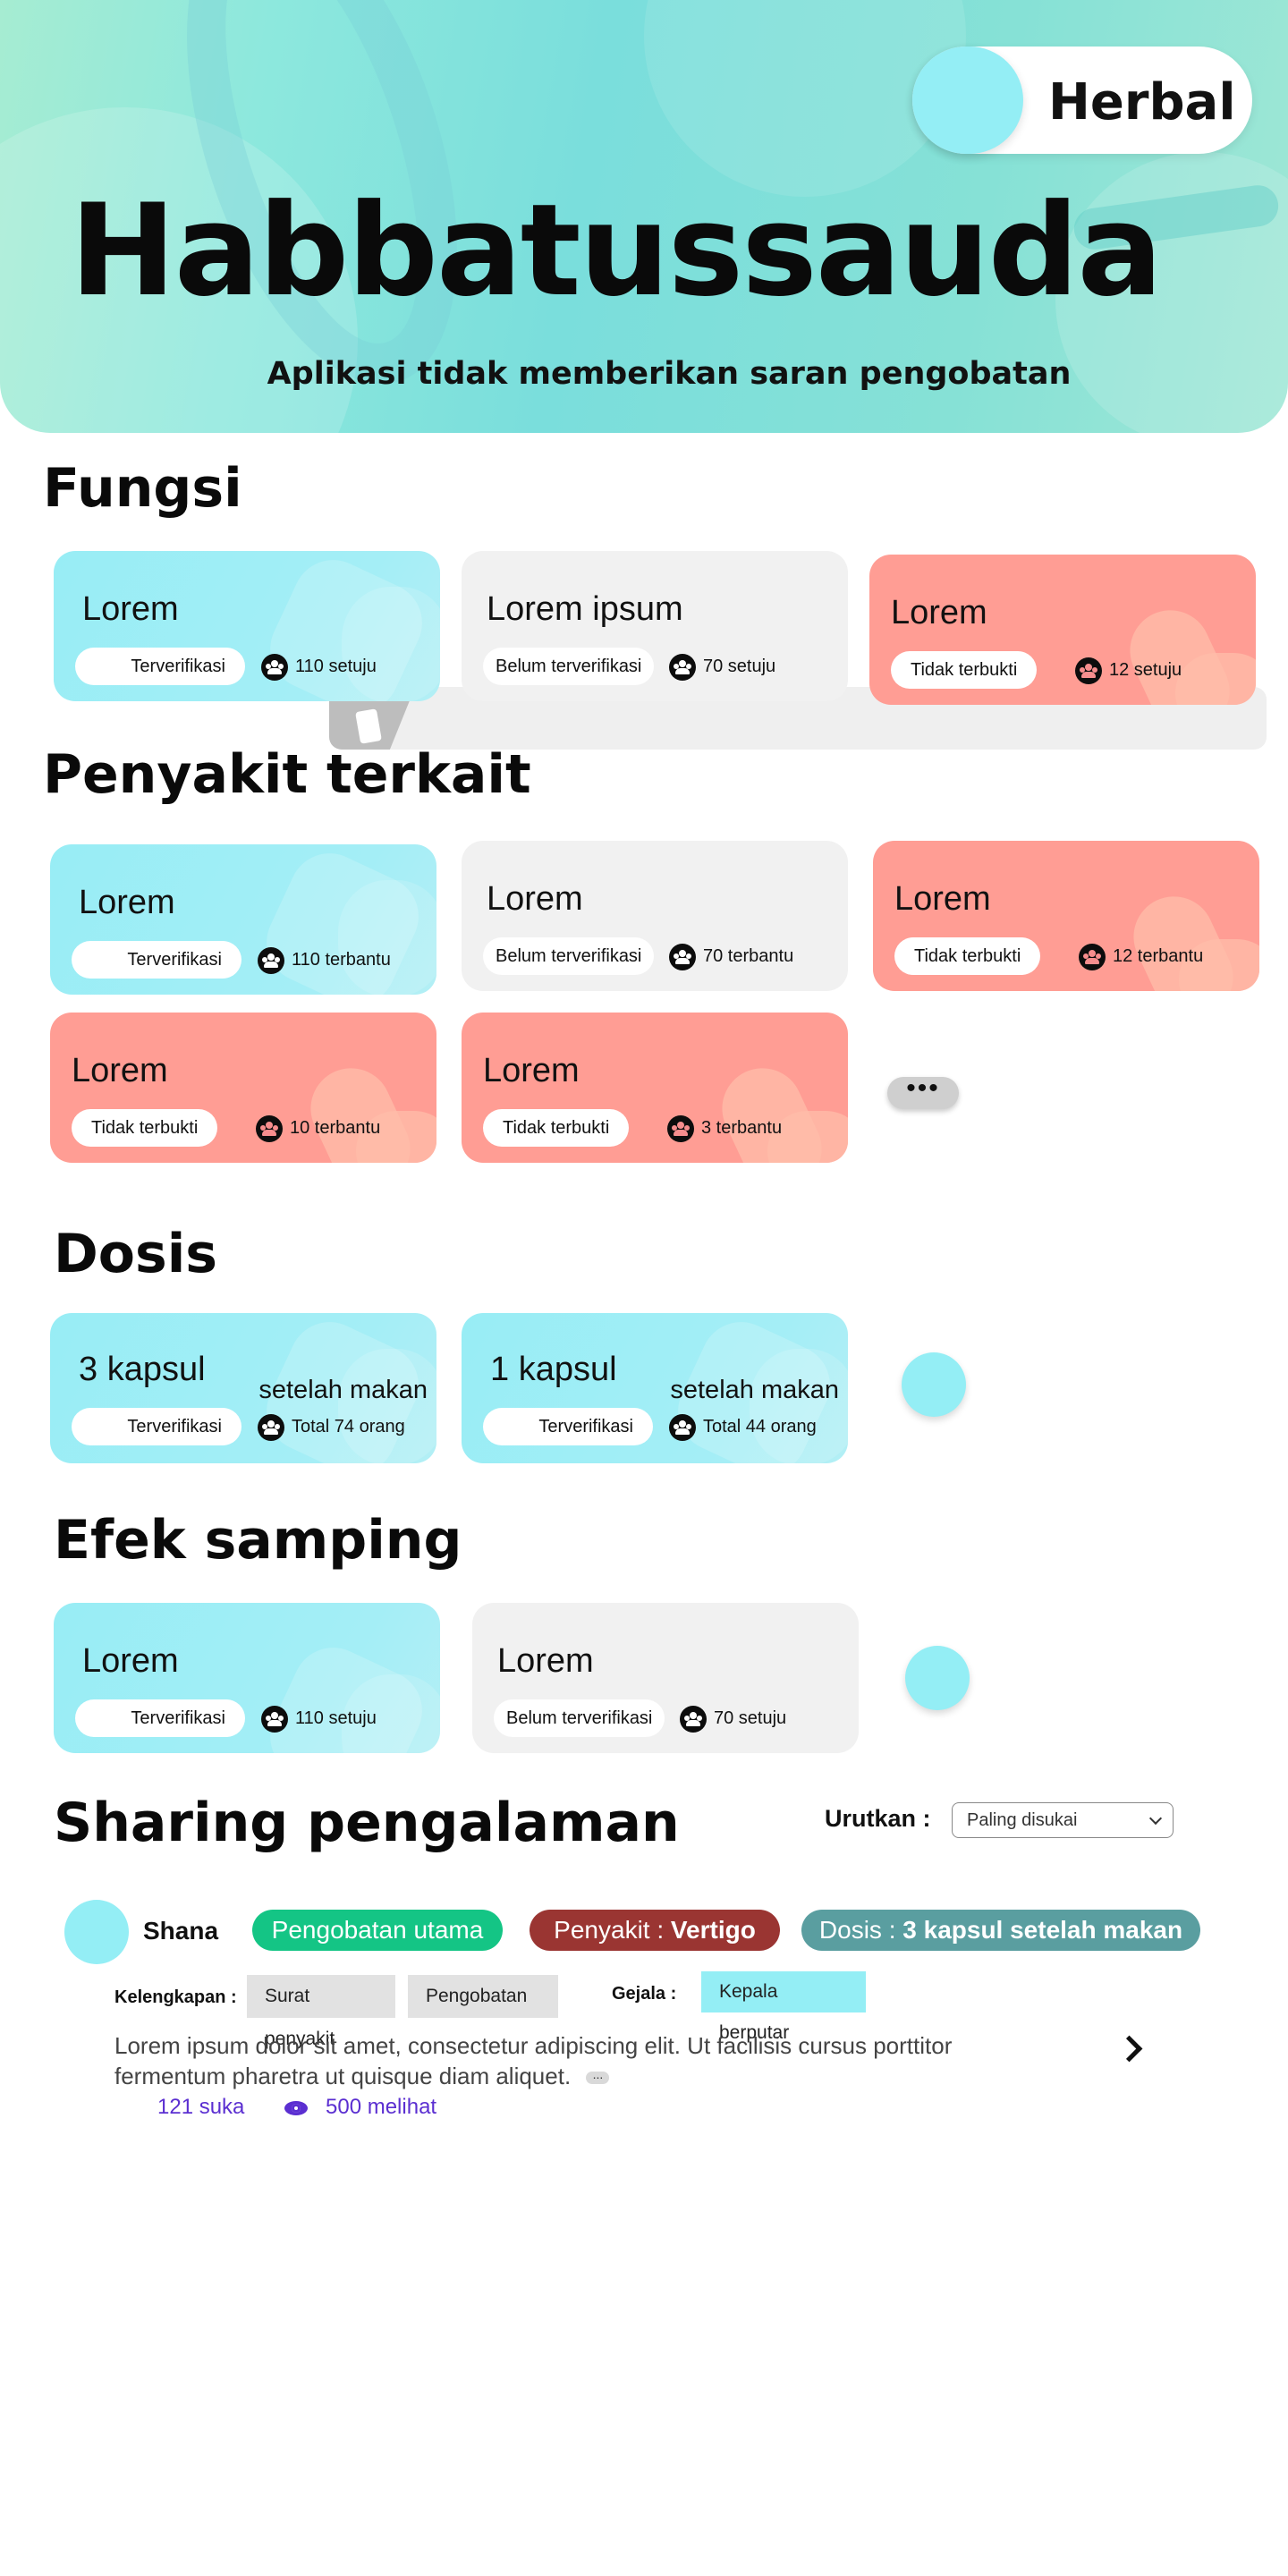  I want to click on kelengkapan-chip: Pengobatan, so click(483, 1996).